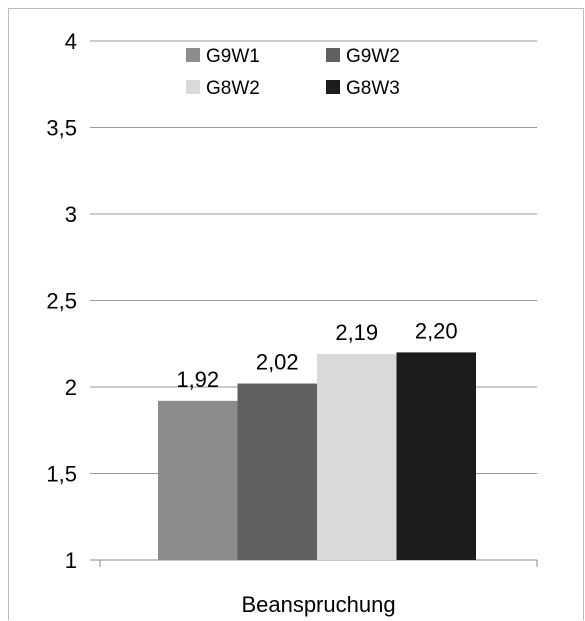 The height and width of the screenshot is (621, 585). What do you see at coordinates (333, 55) in the screenshot?
I see `legend-swatch-g9w2` at bounding box center [333, 55].